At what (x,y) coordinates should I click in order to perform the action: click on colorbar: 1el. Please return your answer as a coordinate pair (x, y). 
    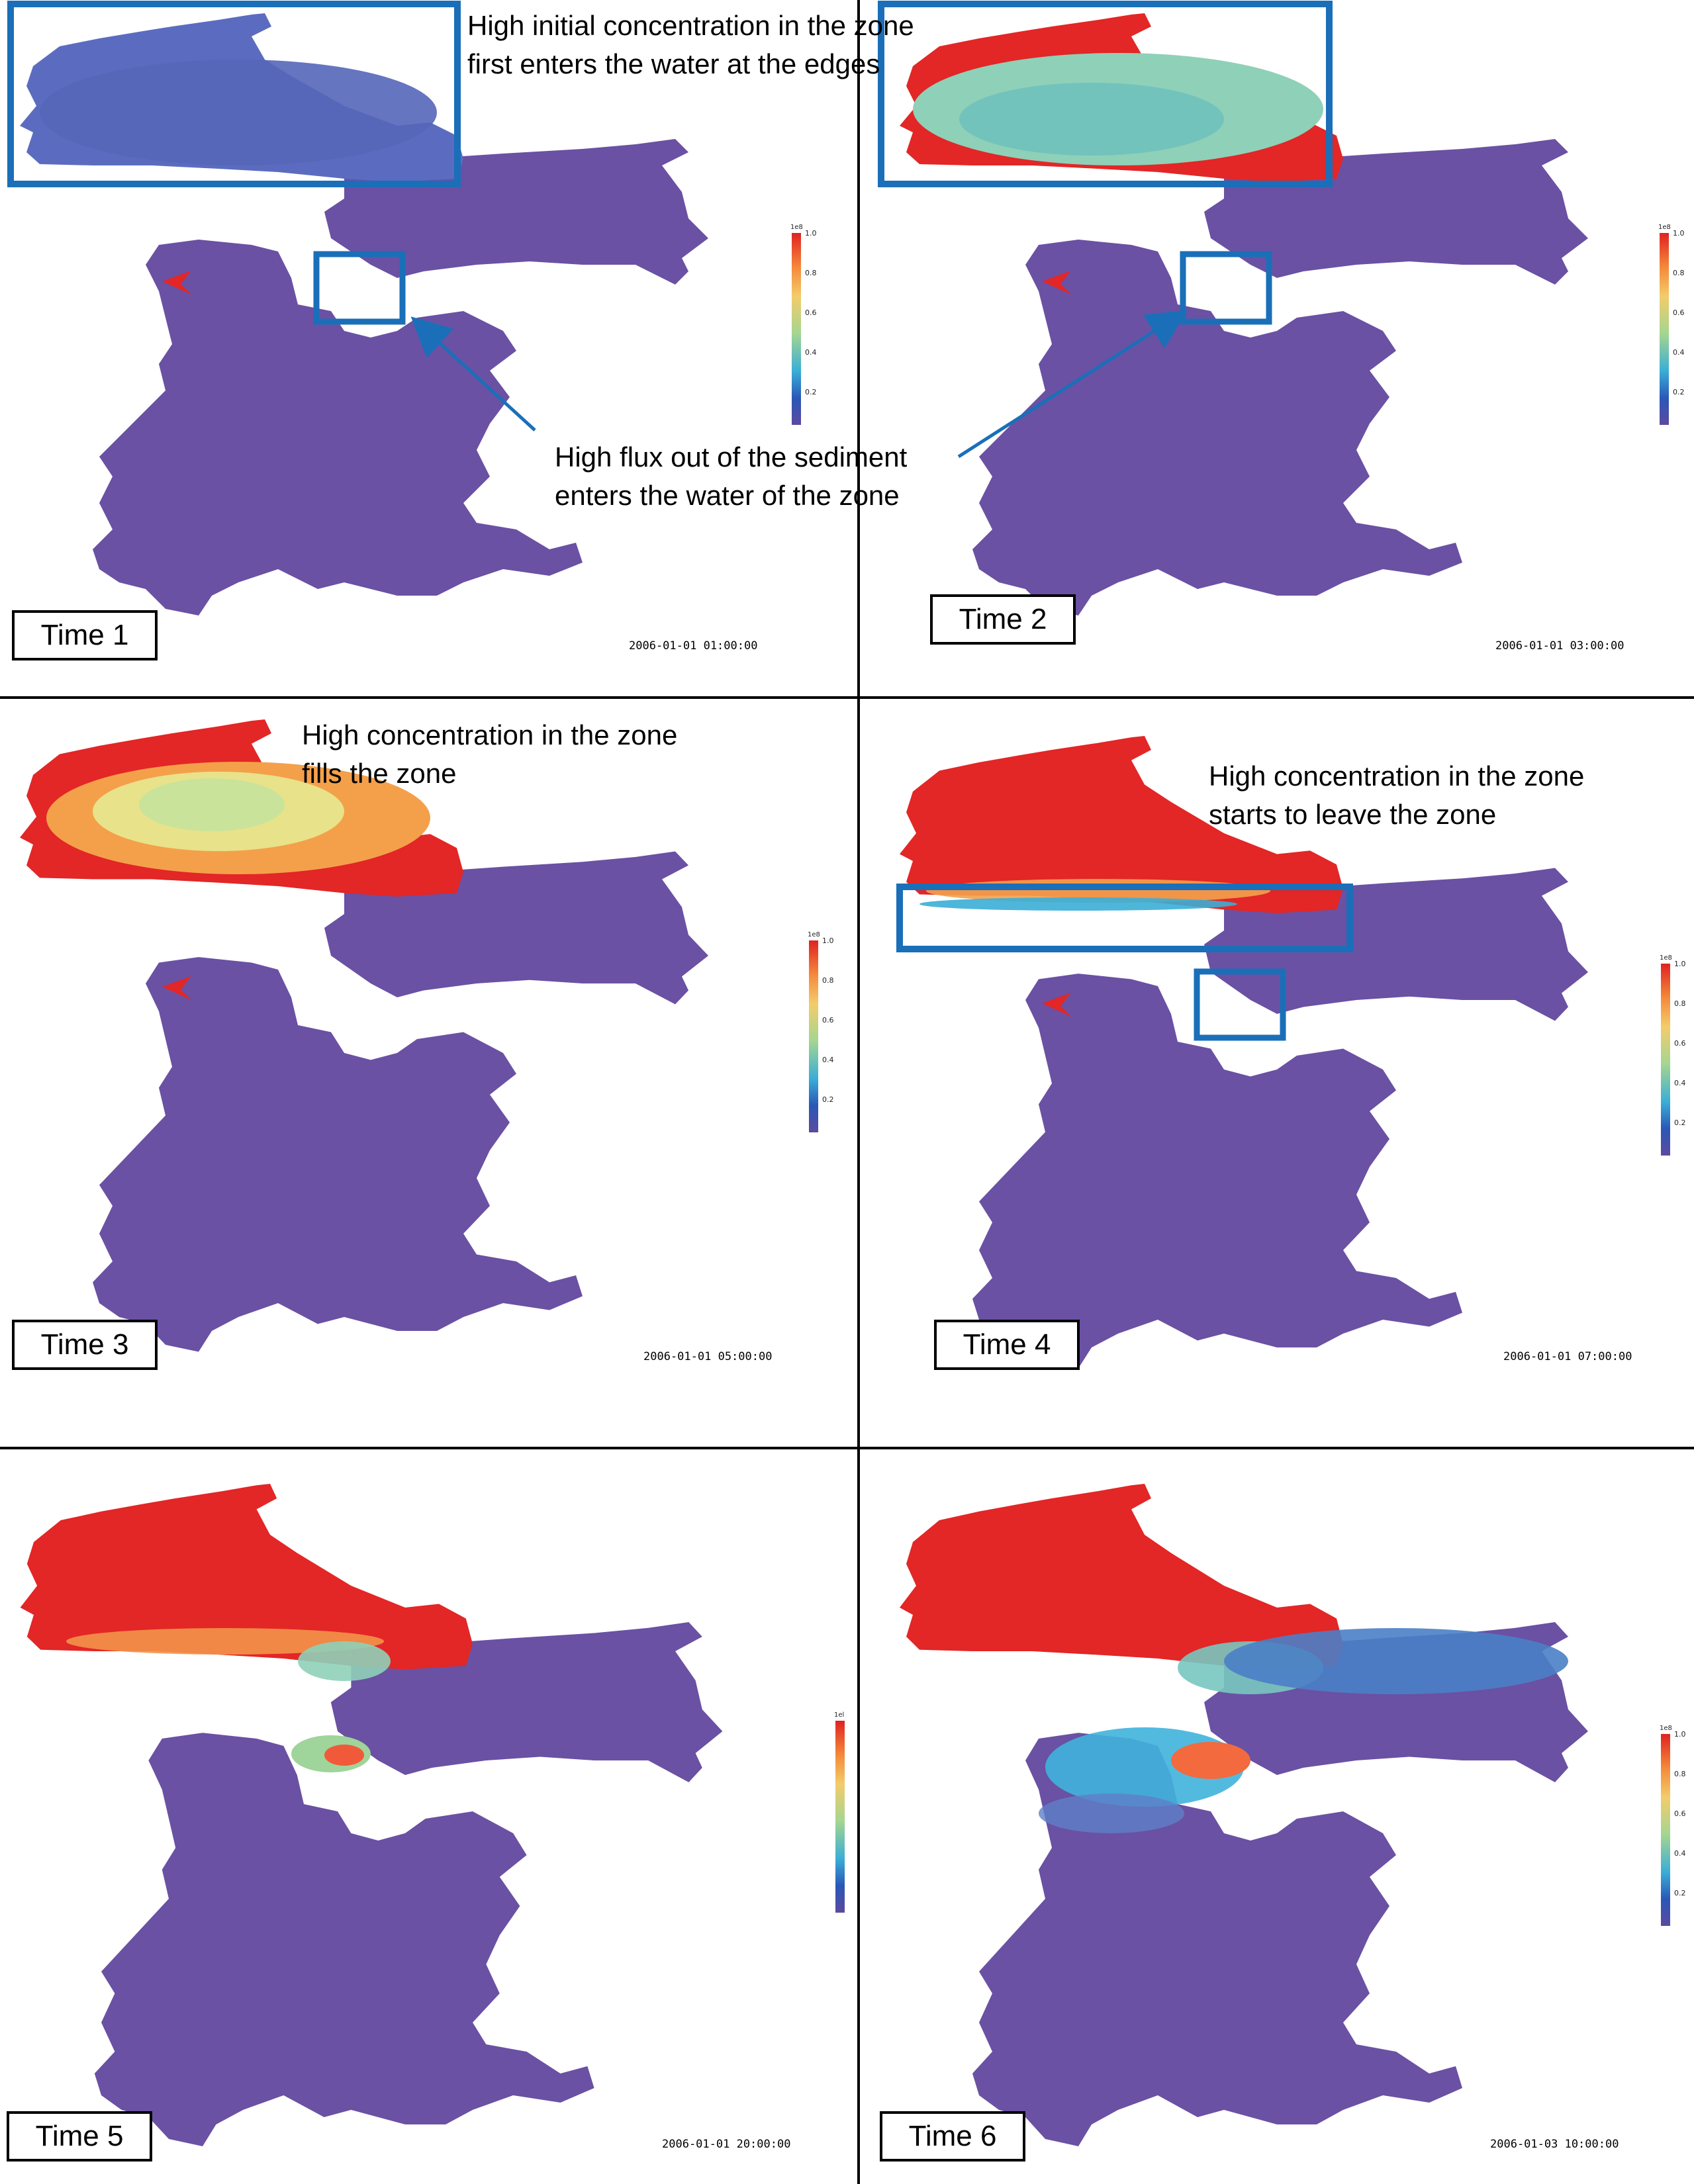
    Looking at the image, I should click on (839, 1812).